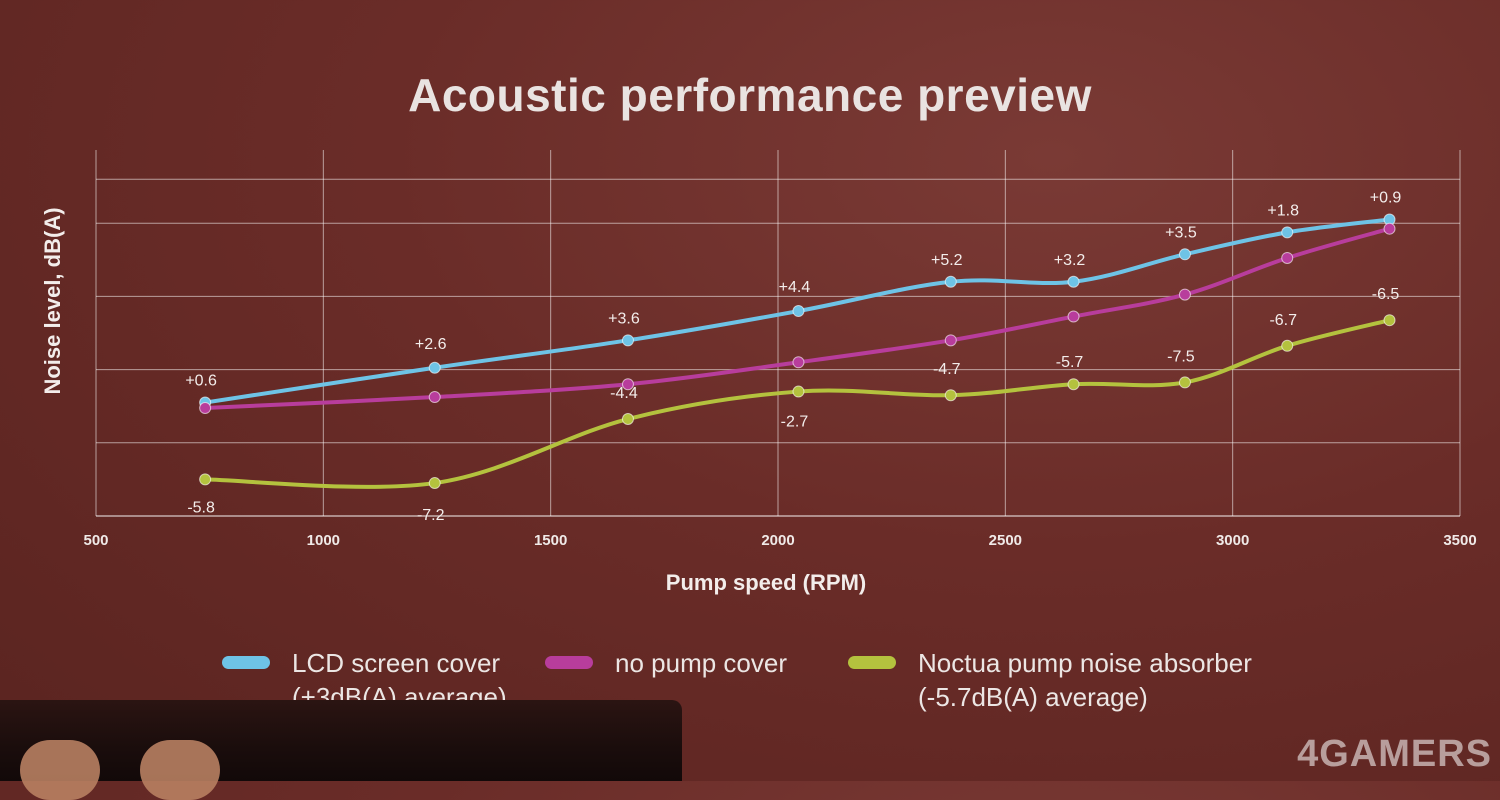 Image resolution: width=1500 pixels, height=800 pixels. I want to click on legend-swatch-no-cover, so click(569, 662).